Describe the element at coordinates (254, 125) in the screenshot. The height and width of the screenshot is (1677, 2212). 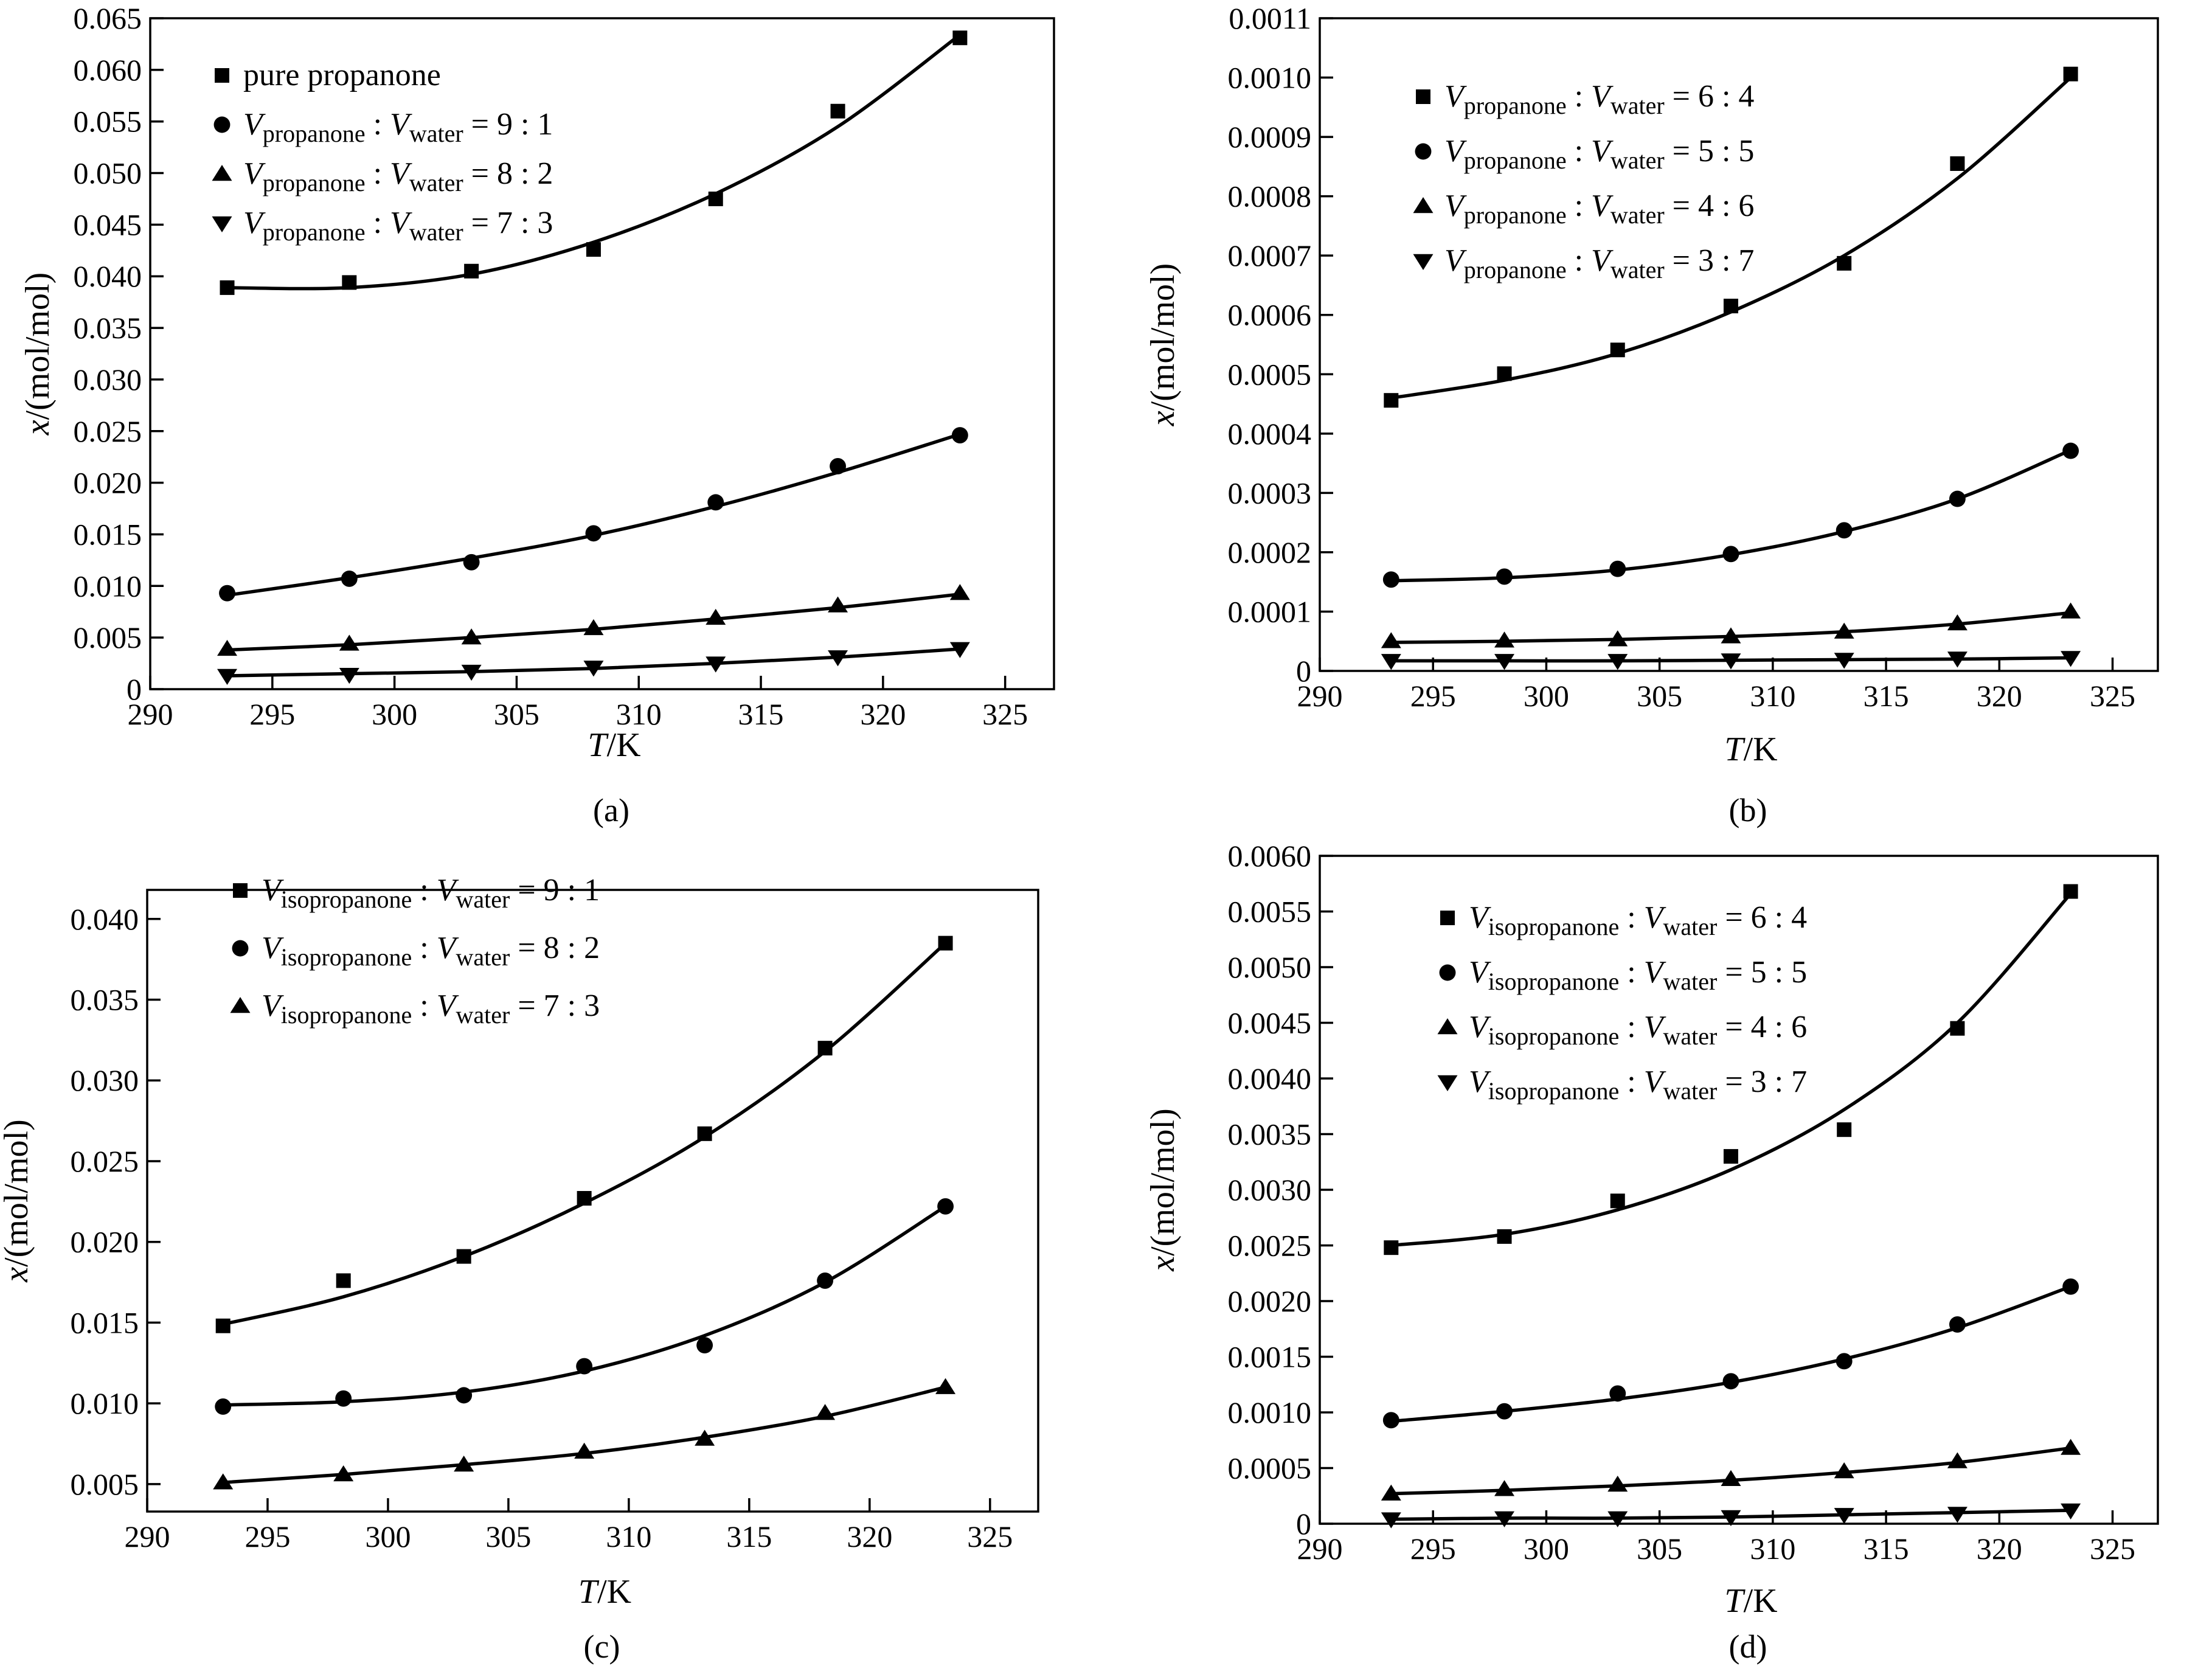
I see `chart-a-legend-v: V` at that location.